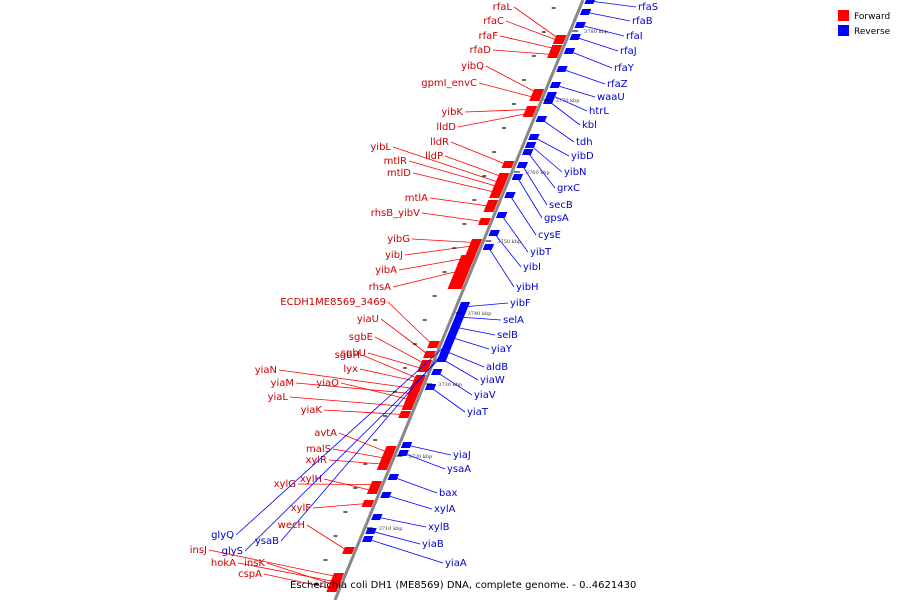 The image size is (900, 600). What do you see at coordinates (503, 7) in the screenshot?
I see `forward-gene-label: rfaL` at bounding box center [503, 7].